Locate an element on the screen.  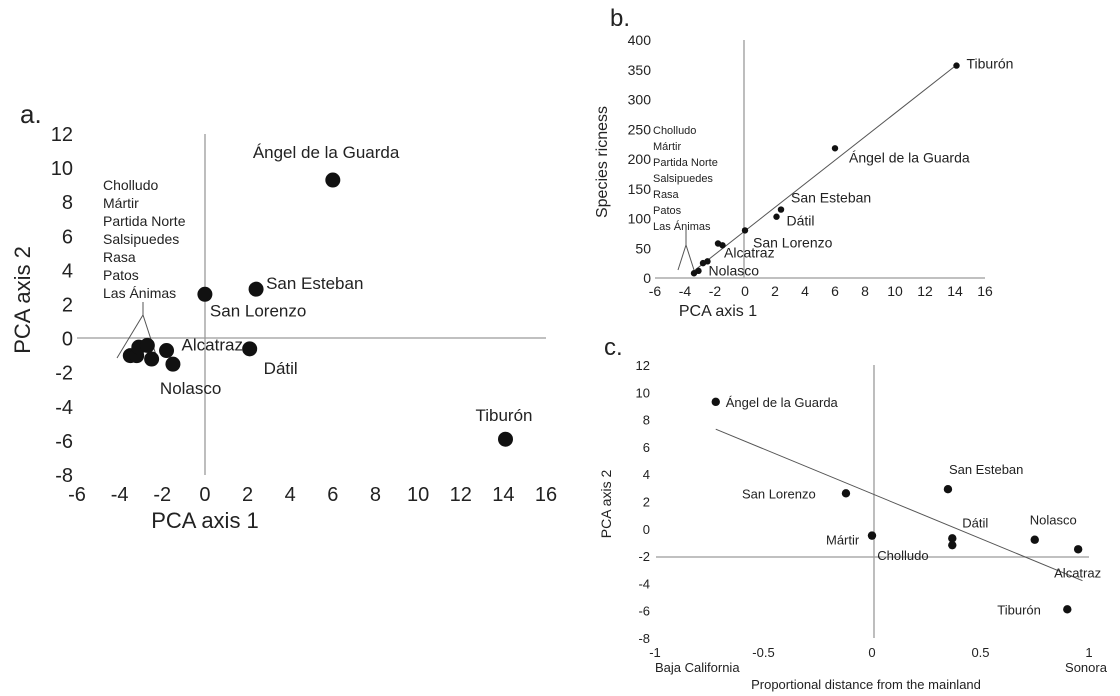
panel-c-points is located at coordinates (897, 505).